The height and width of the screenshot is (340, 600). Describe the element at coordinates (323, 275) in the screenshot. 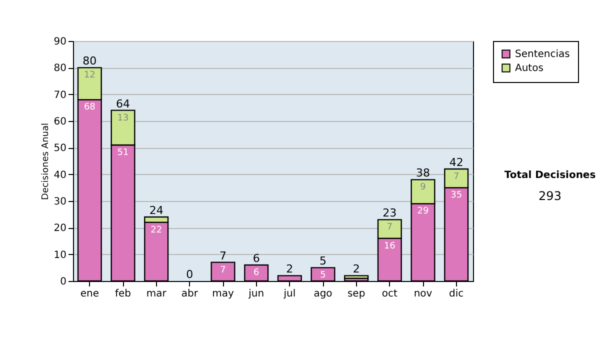

I see `data-label: 5` at that location.